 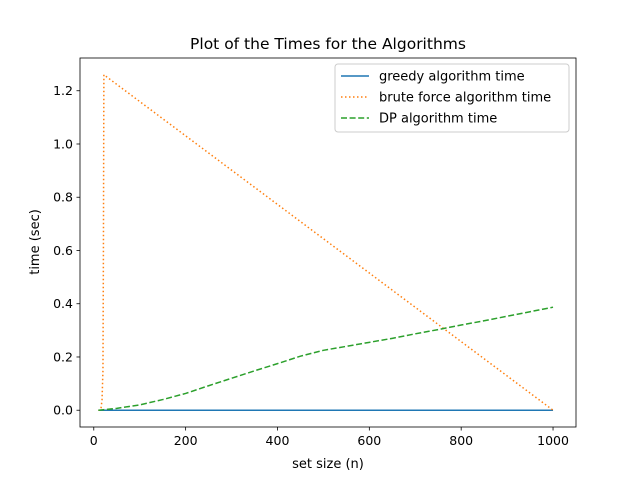 I want to click on x-tick-label-3: 600, so click(x=369, y=440).